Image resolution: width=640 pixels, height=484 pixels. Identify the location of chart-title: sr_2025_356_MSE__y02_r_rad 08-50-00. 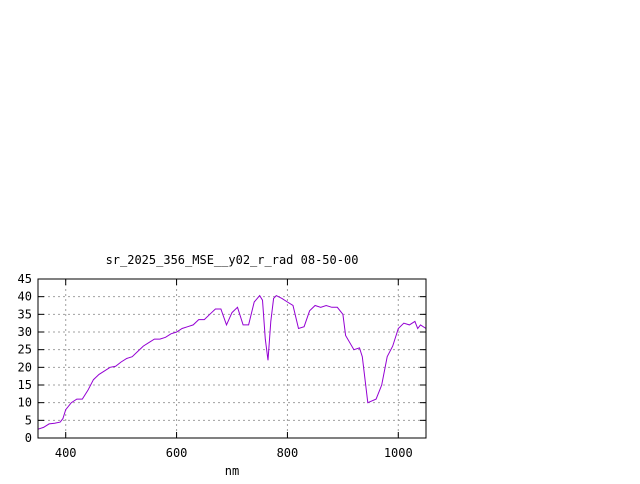
(232, 260).